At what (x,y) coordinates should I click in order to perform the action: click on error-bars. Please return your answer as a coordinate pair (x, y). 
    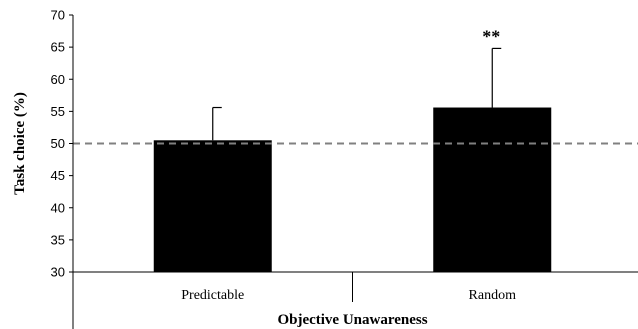
    Looking at the image, I should click on (357, 94).